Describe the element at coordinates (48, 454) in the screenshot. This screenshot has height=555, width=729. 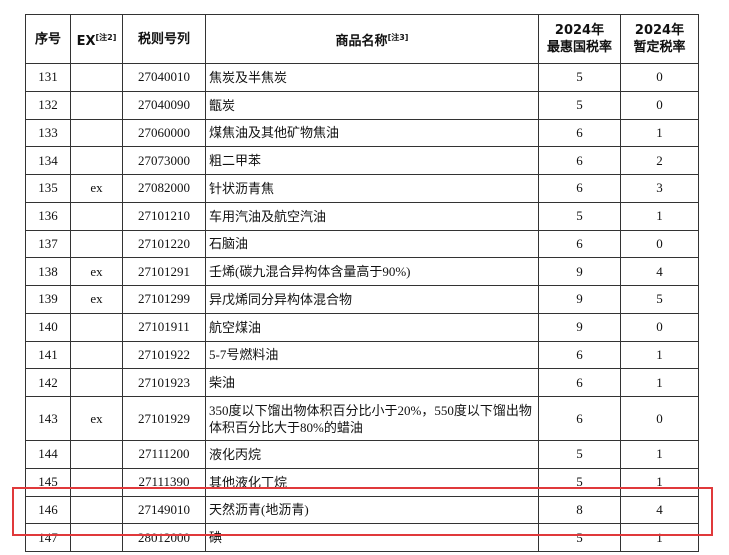
I see `row-number: 144` at that location.